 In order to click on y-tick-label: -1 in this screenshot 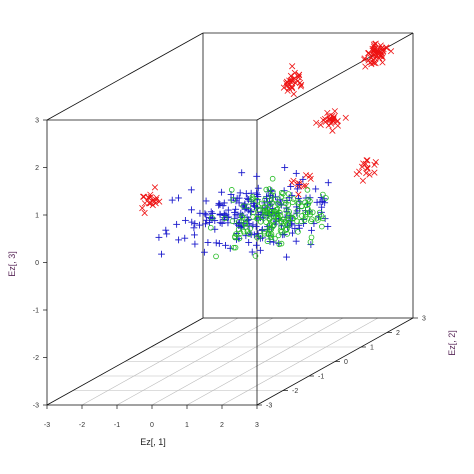, I will do `click(321, 377)`.